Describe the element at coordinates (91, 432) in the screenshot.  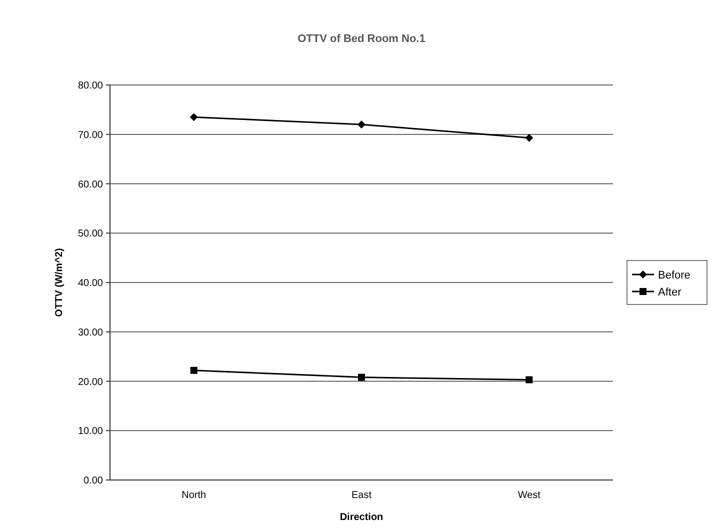
I see `y-tick-label: 10.00` at that location.